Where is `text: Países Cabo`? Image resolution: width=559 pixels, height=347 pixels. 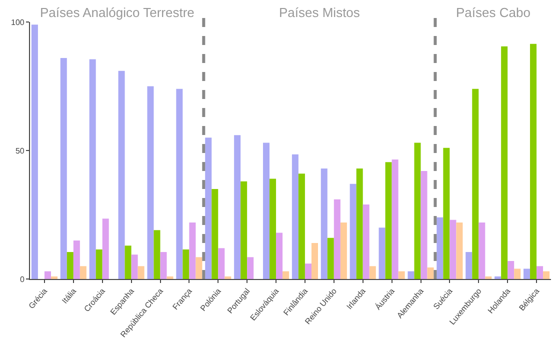 text: Países Cabo is located at coordinates (493, 12).